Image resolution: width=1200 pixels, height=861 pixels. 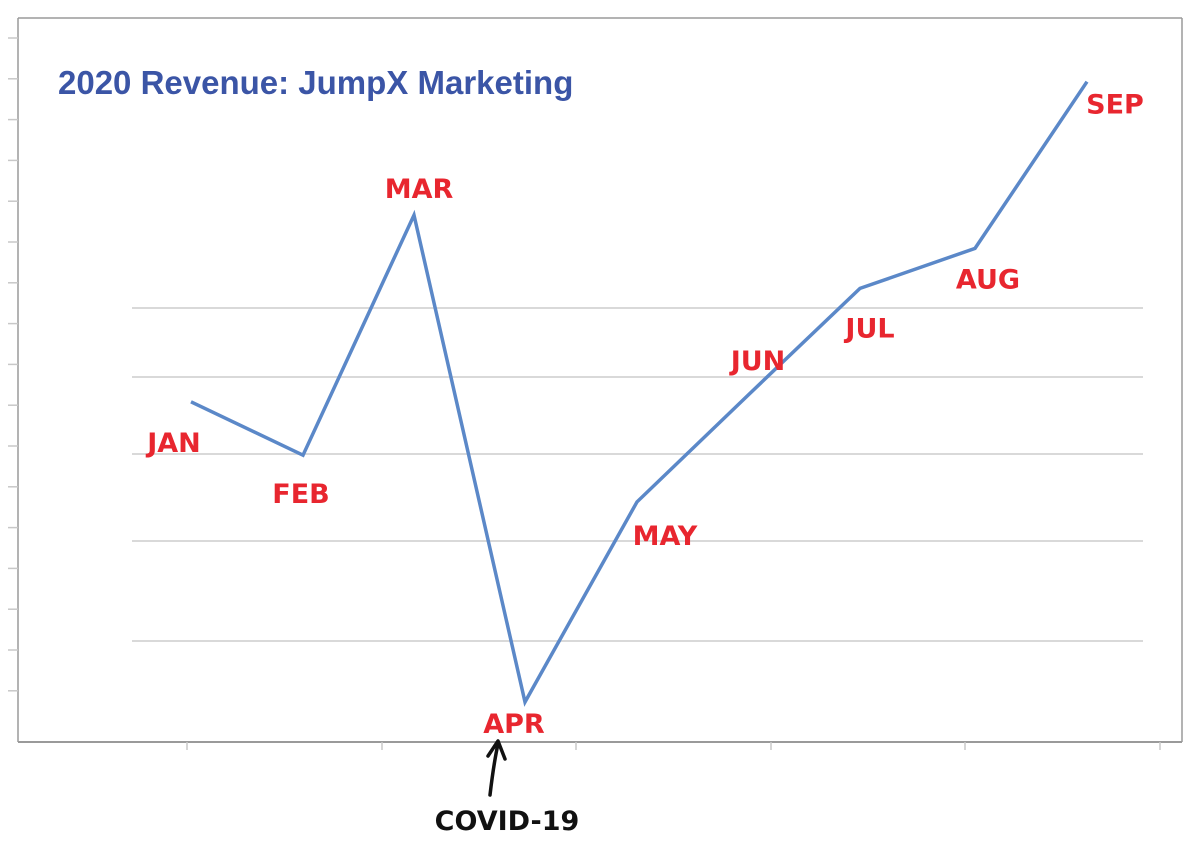 What do you see at coordinates (757, 361) in the screenshot?
I see `month-label-jun: JUN` at bounding box center [757, 361].